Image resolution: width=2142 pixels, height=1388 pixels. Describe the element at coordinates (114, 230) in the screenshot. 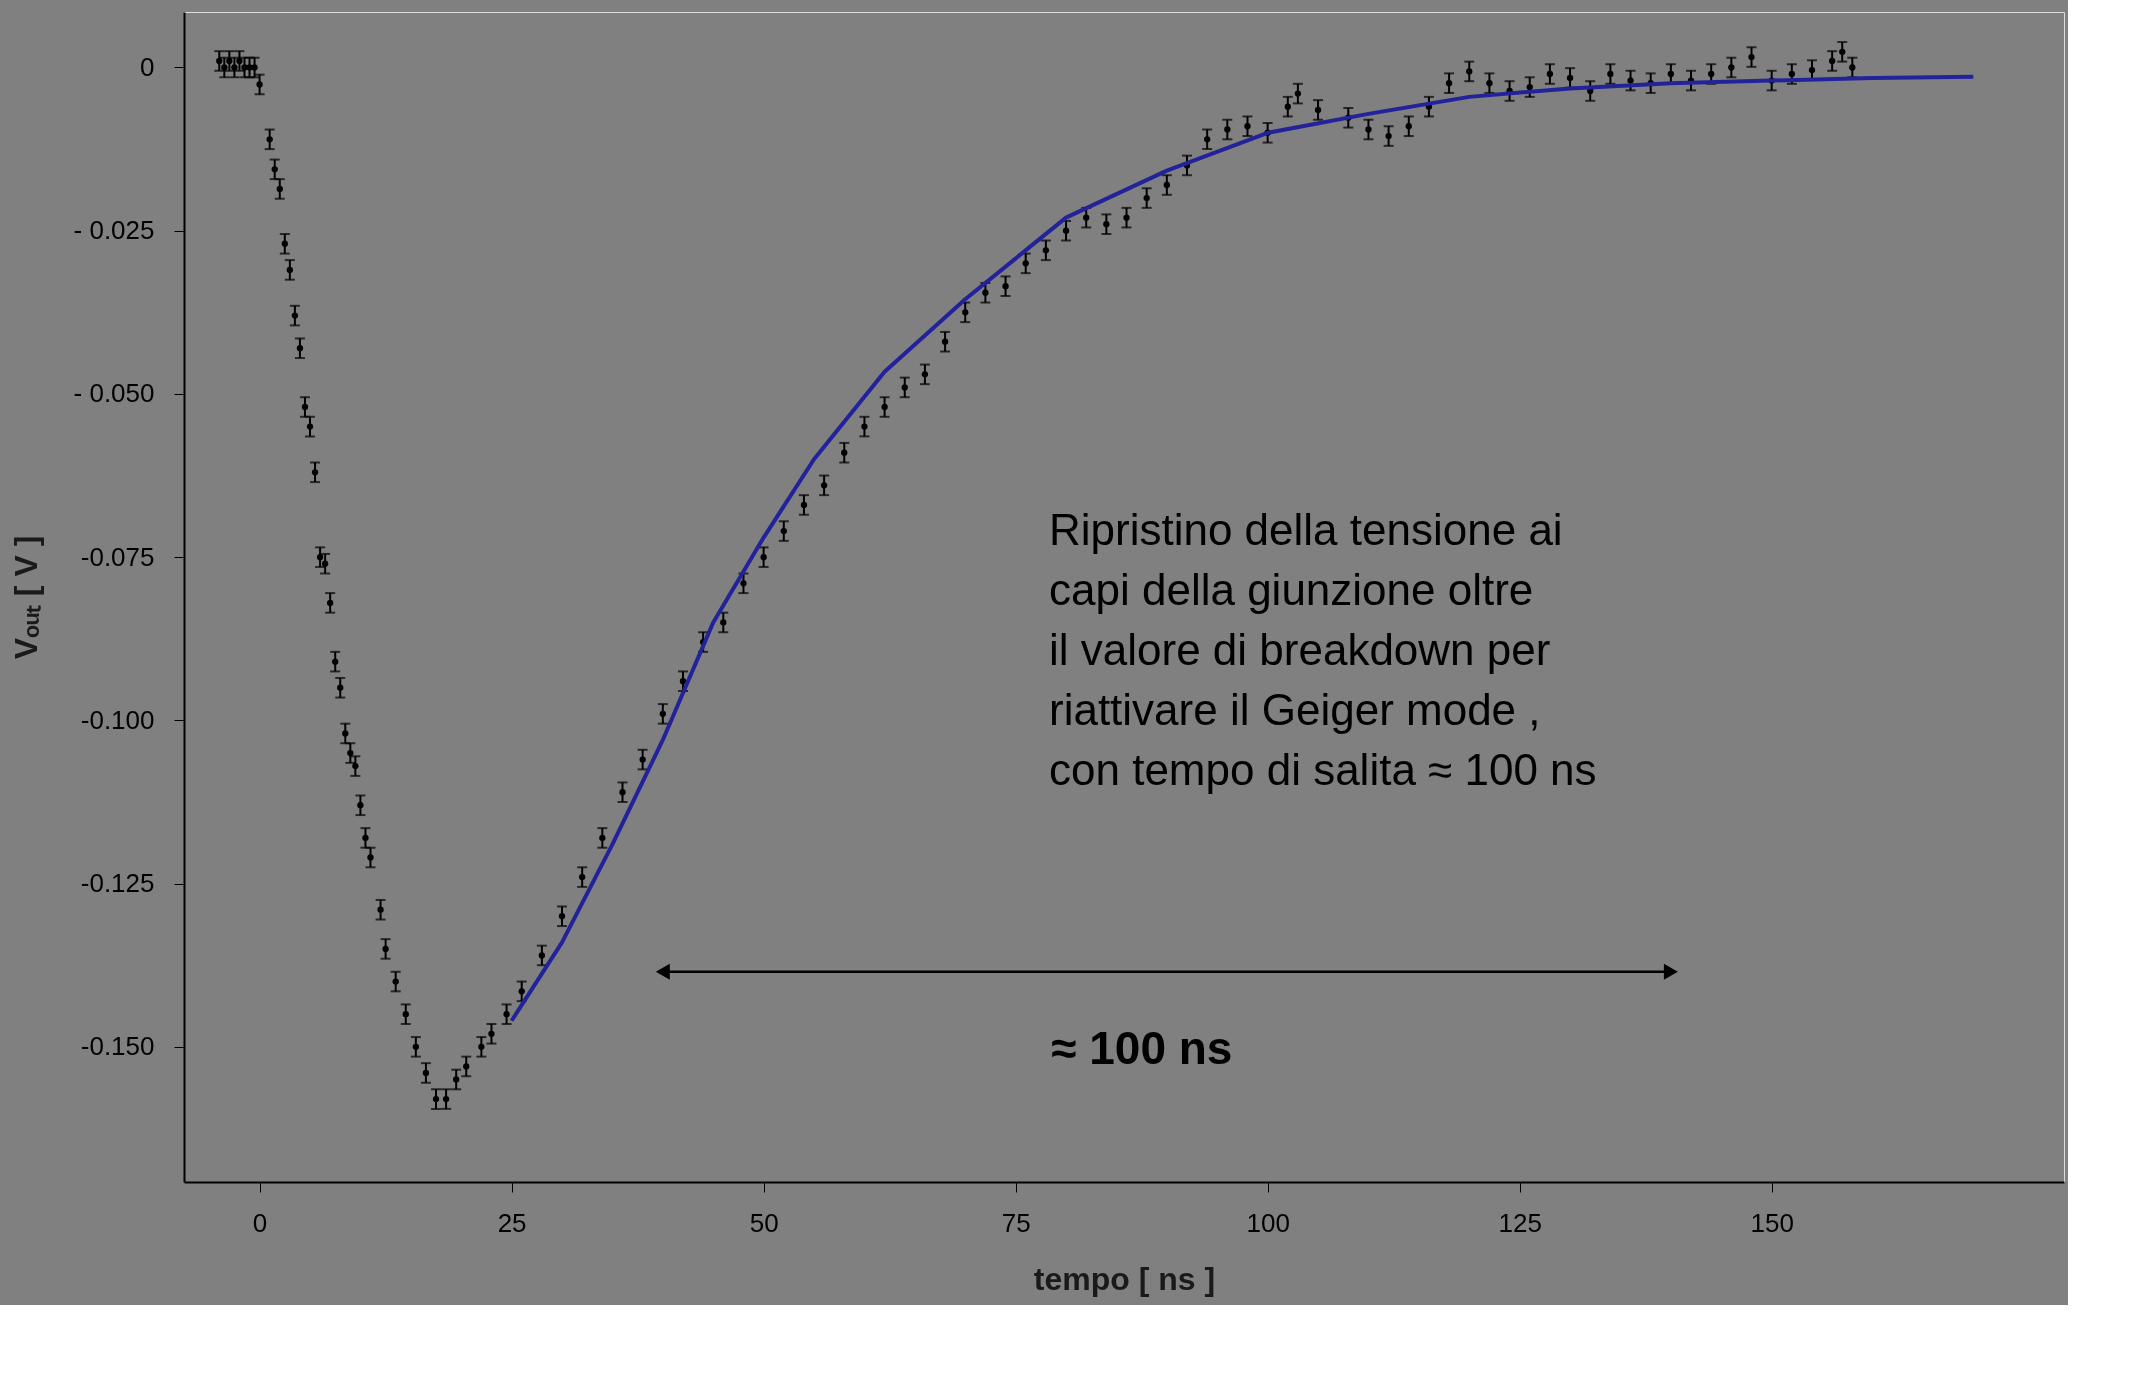

I see `y-tick-label: - 0.025` at that location.